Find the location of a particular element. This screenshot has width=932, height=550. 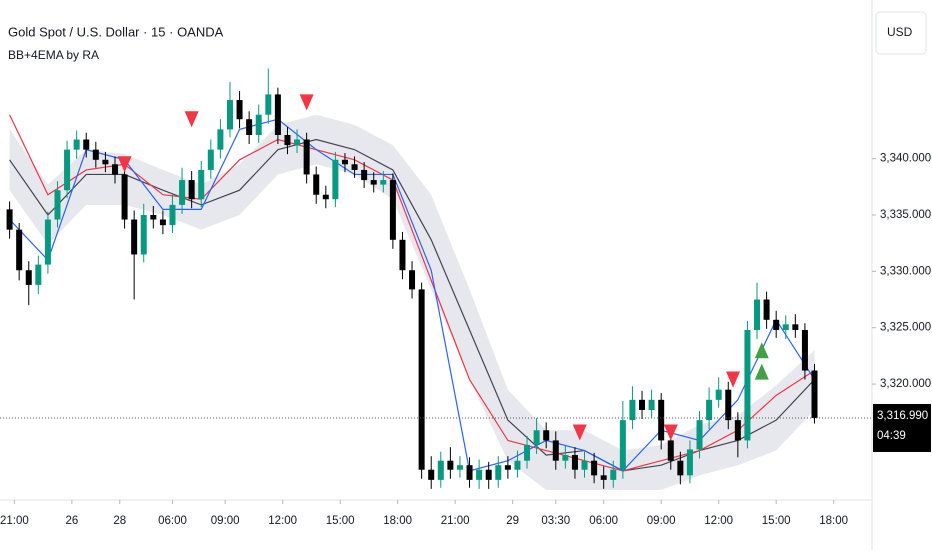

countdown: 04:39 is located at coordinates (891, 436).